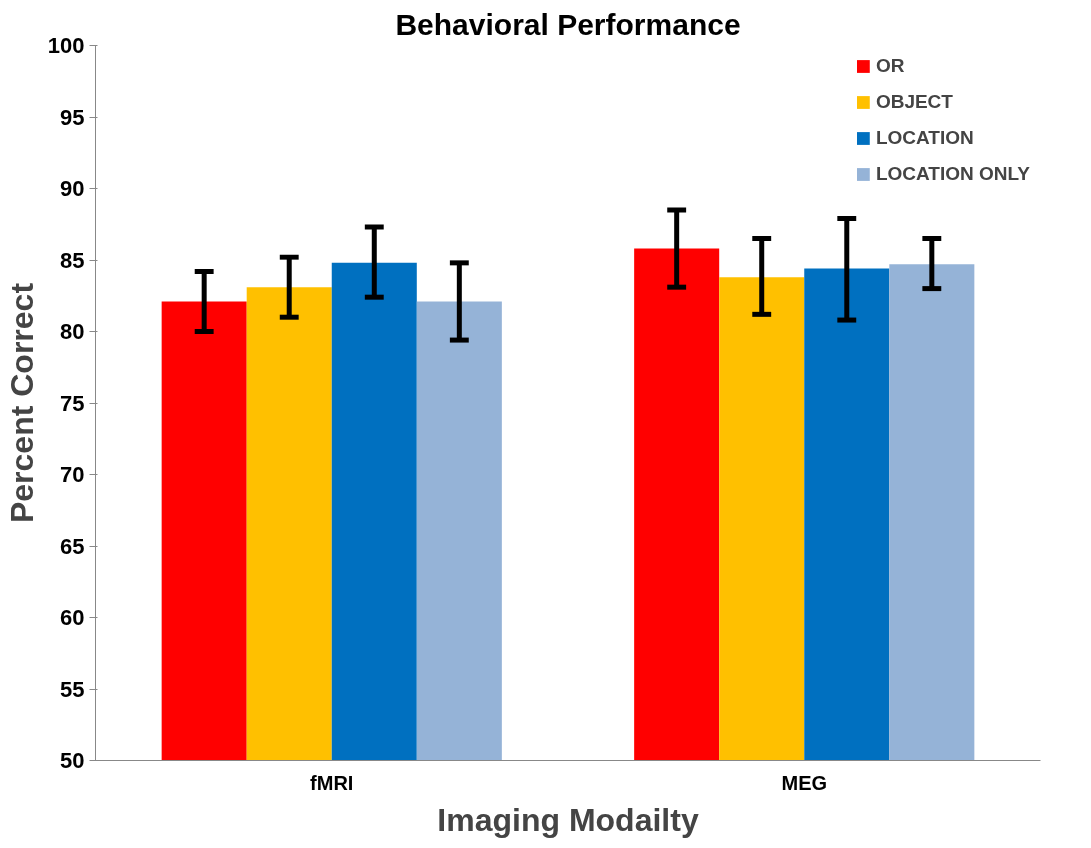 This screenshot has width=1091, height=848. I want to click on x-tick-label: MEG, so click(804, 782).